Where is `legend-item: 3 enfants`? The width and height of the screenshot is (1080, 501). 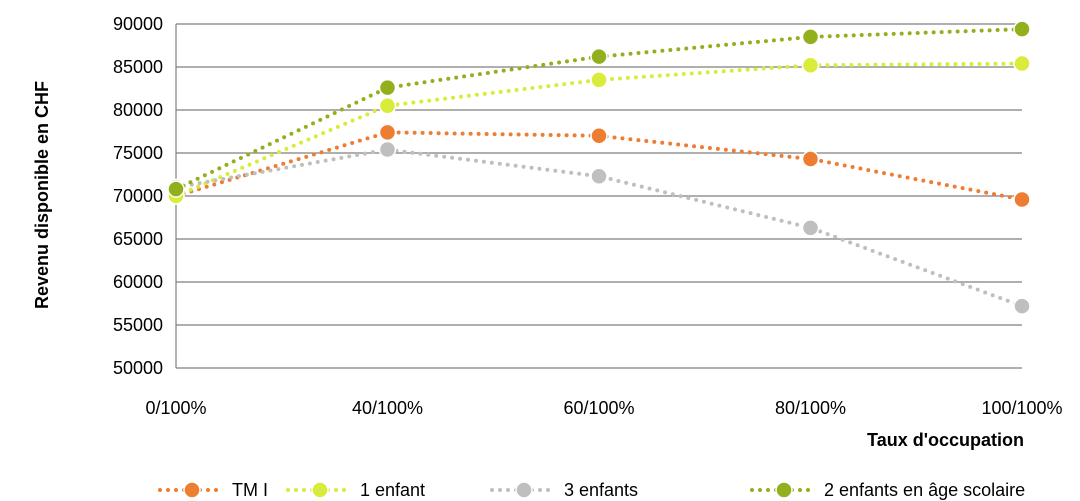 legend-item: 3 enfants is located at coordinates (564, 490).